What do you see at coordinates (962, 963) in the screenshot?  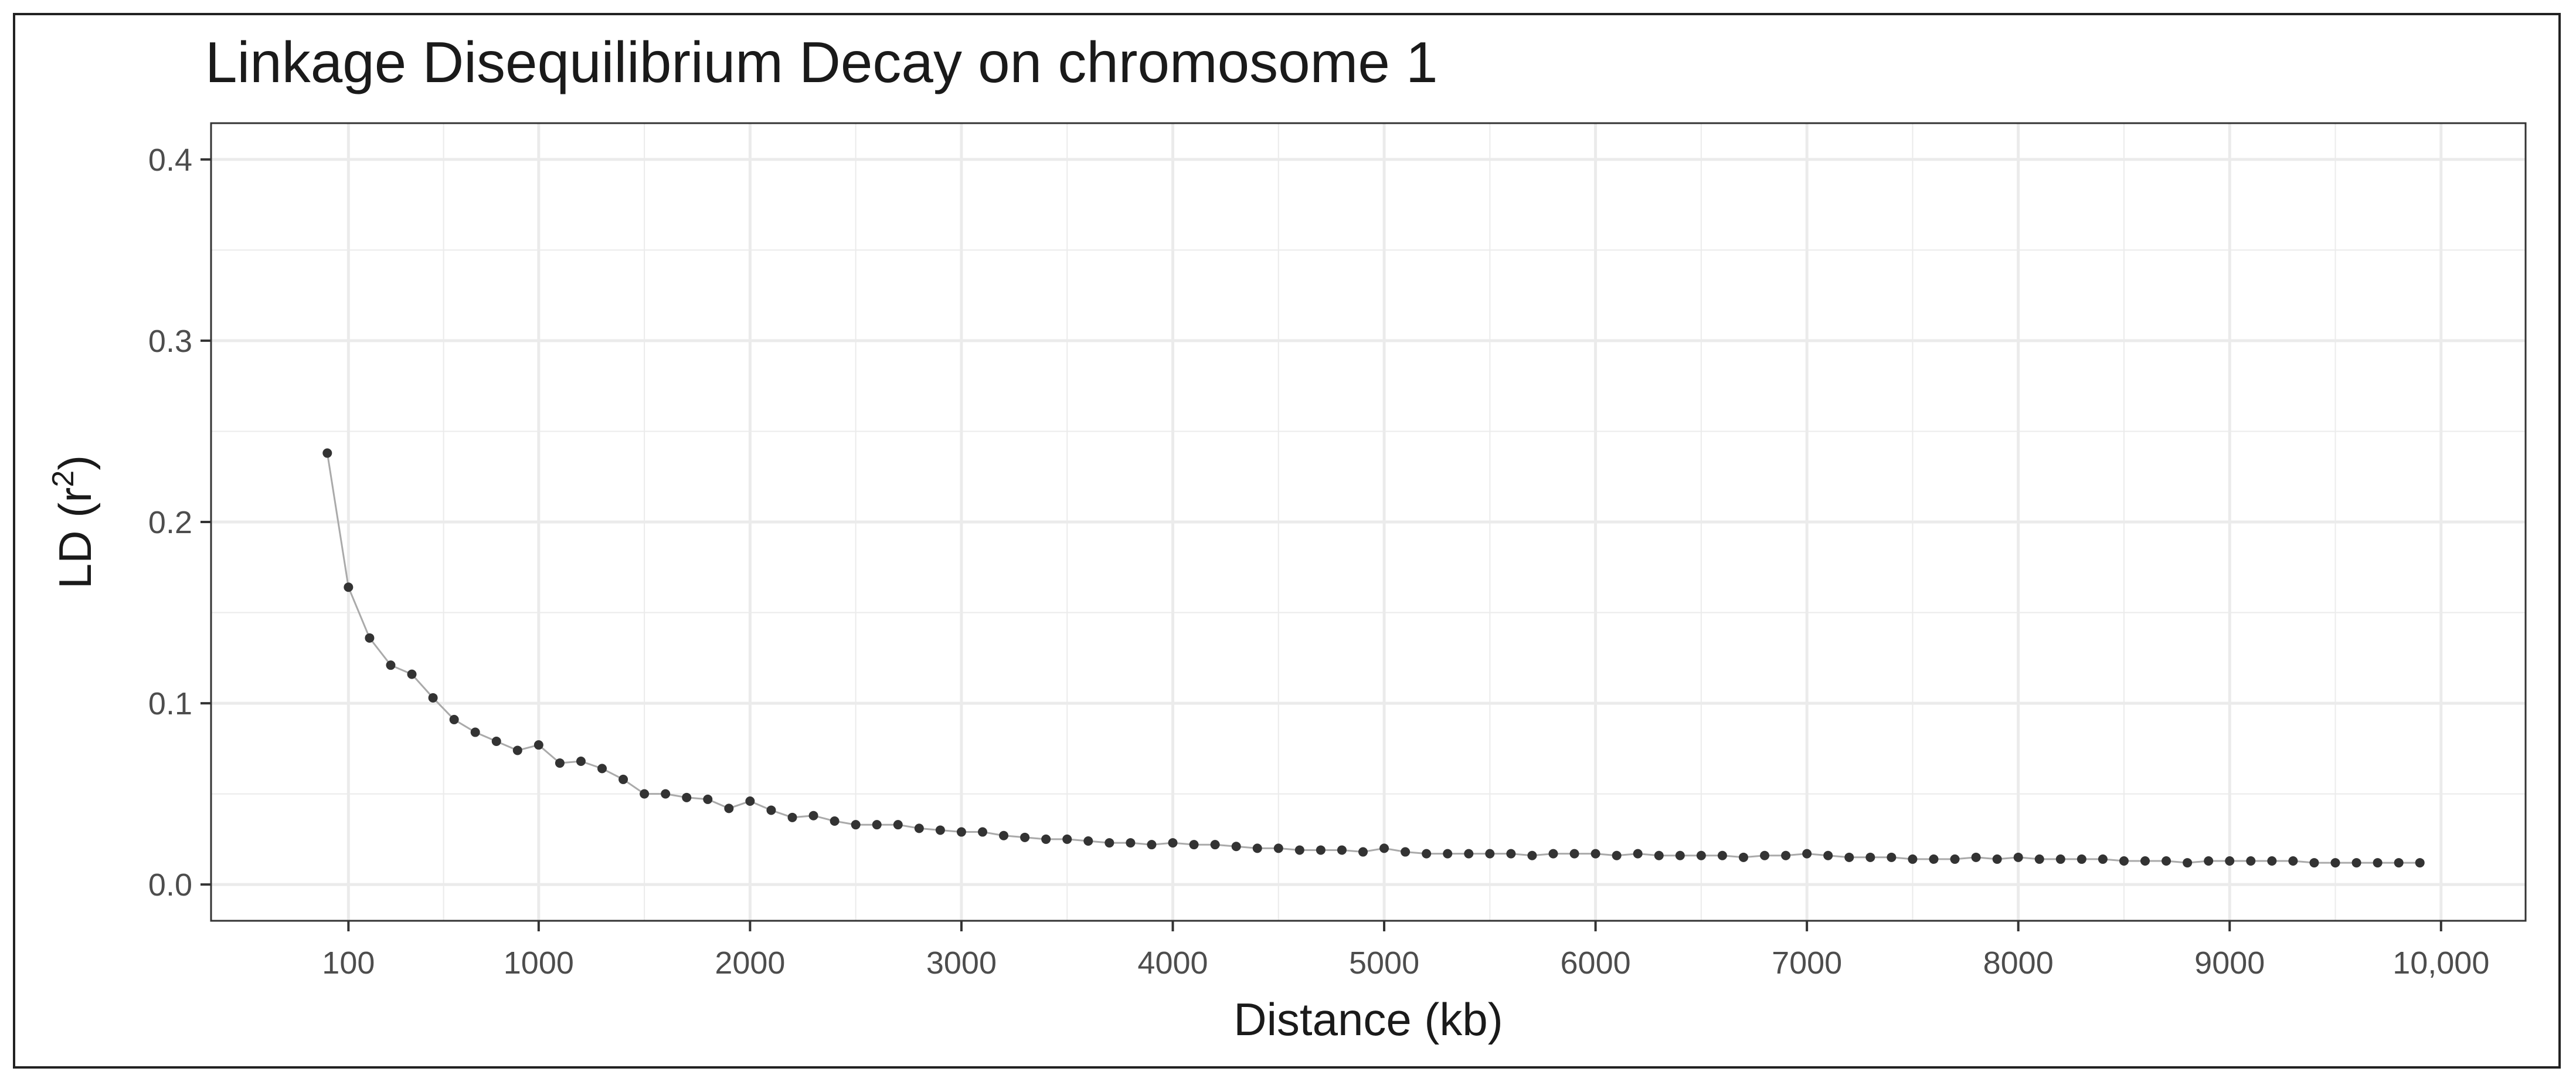 I see `x-tick-label: 3000` at bounding box center [962, 963].